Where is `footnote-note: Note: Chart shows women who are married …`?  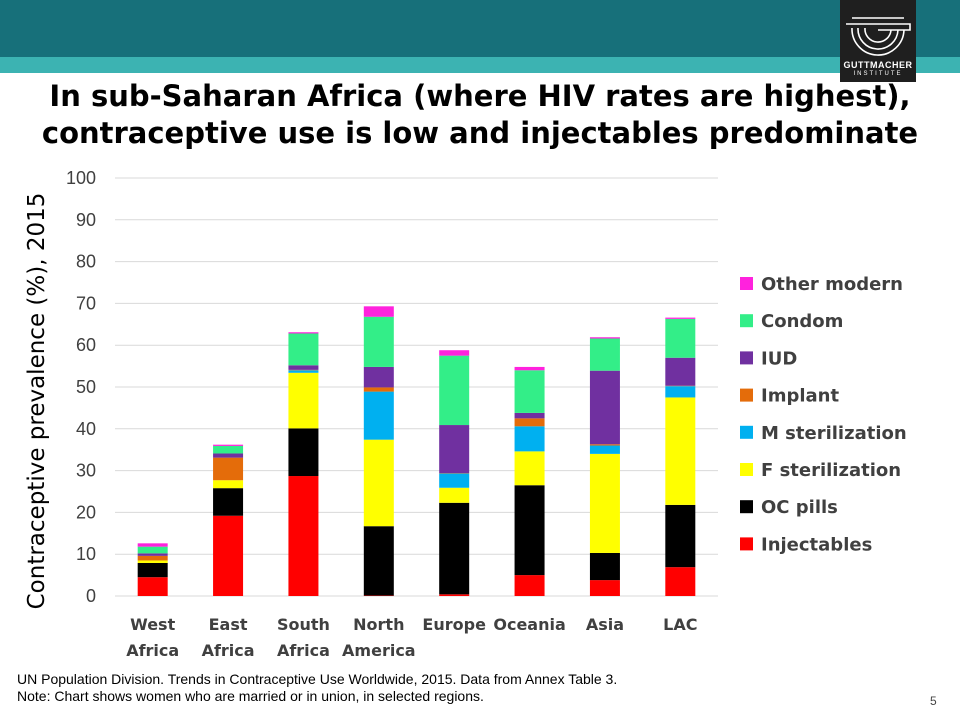 footnote-note: Note: Chart shows women who are married … is located at coordinates (250, 696).